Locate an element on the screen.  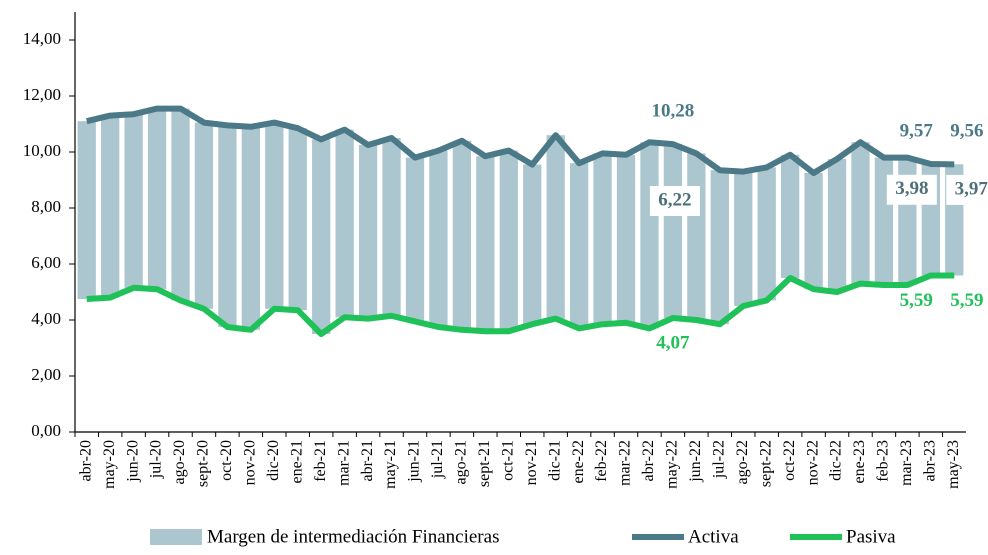
y-tick-label: 10,00 is located at coordinates (42, 150).